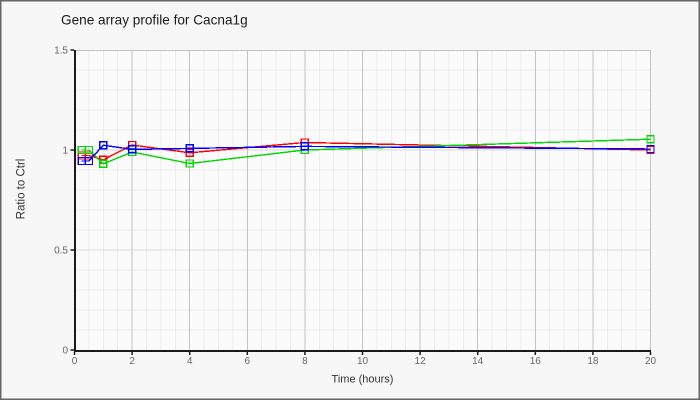 The width and height of the screenshot is (700, 405). I want to click on svg-text: 2, so click(132, 361).